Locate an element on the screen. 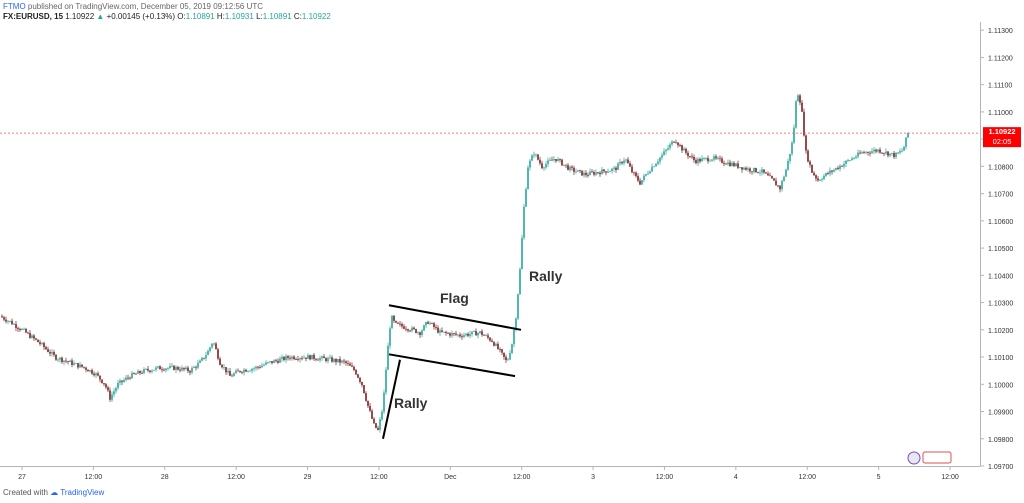 This screenshot has height=503, width=1024. tradingview-logo-icon: ☁ is located at coordinates (54, 492).